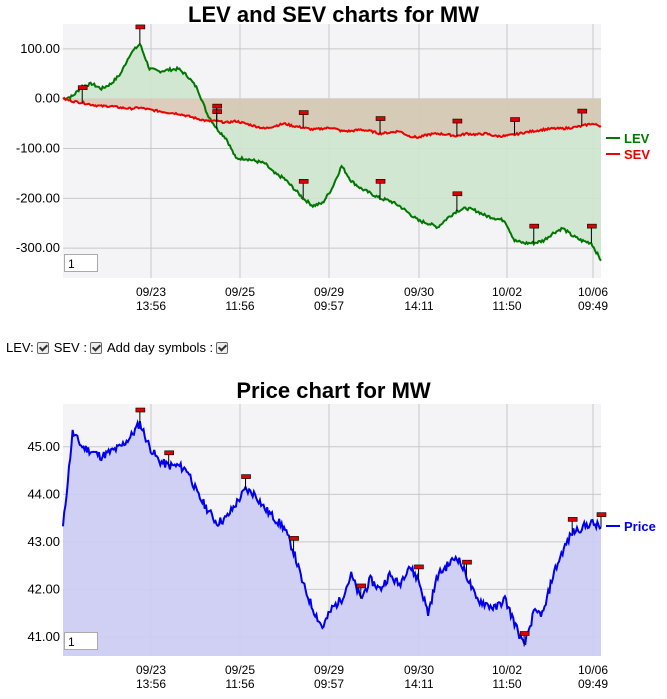  Describe the element at coordinates (40, 48) in the screenshot. I see `lev-sev-y-tick-label: 100.00` at that location.